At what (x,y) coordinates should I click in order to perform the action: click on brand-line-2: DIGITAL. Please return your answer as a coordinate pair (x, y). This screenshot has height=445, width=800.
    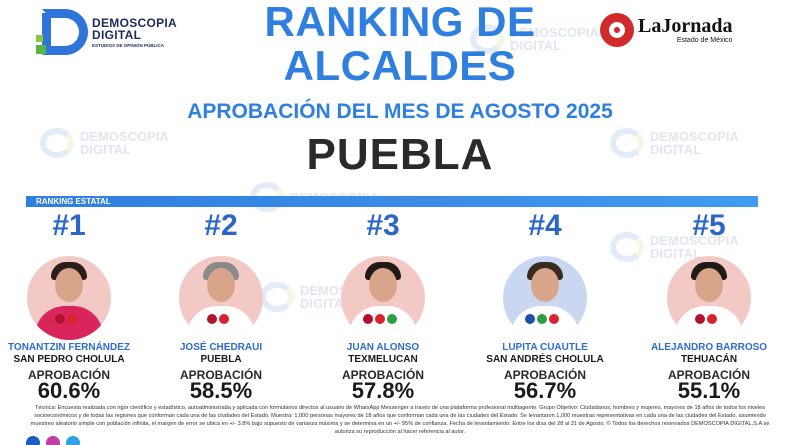
    Looking at the image, I should click on (117, 34).